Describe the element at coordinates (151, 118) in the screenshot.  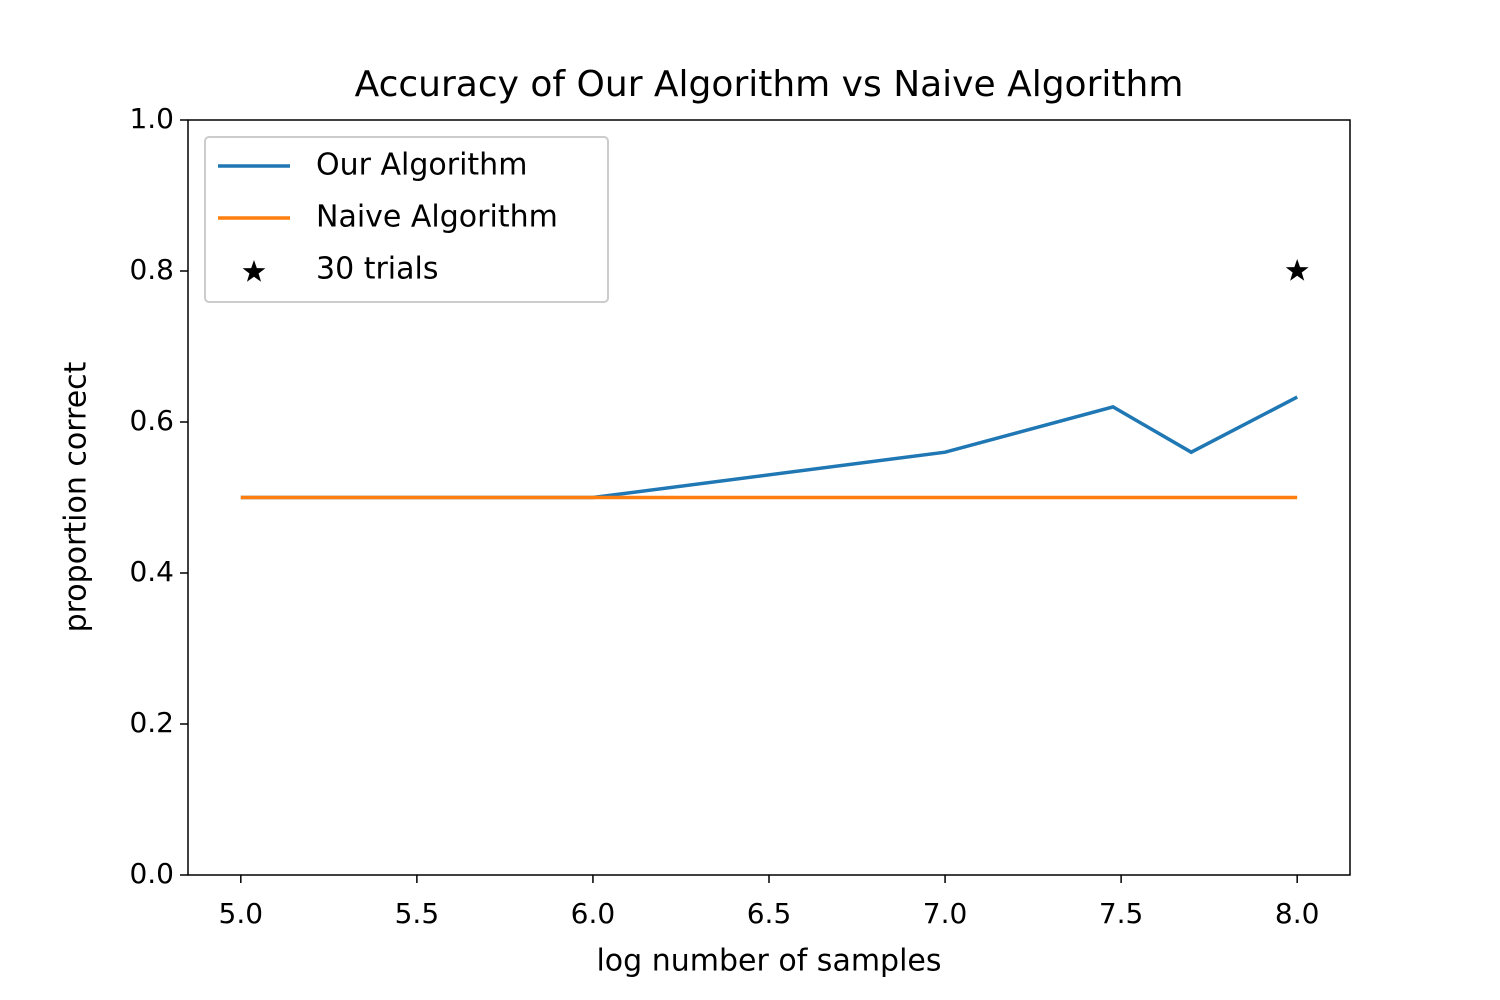
I see `y-tick-label: 1.0` at that location.